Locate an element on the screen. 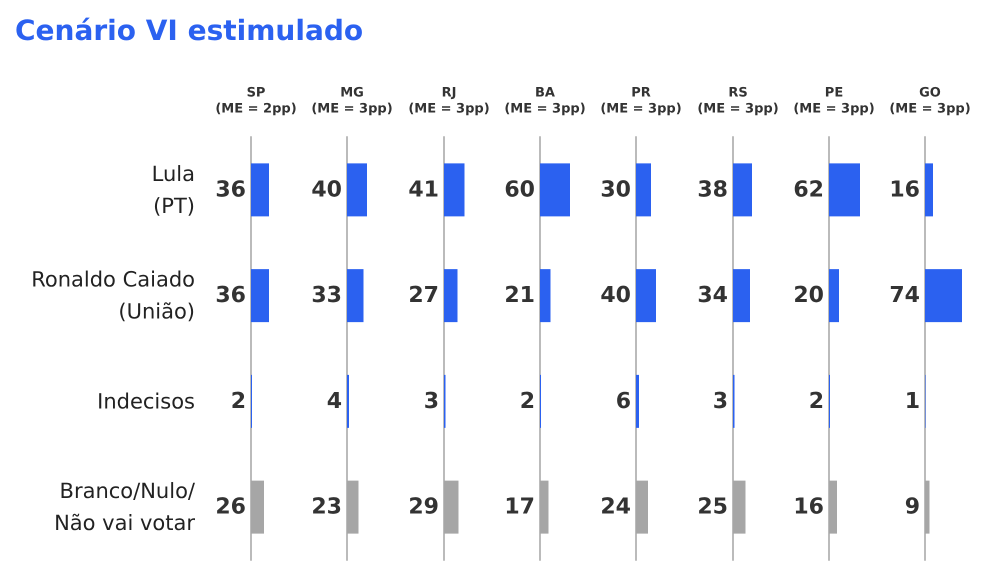 The image size is (1000, 586). data-label: 38 is located at coordinates (712, 189).